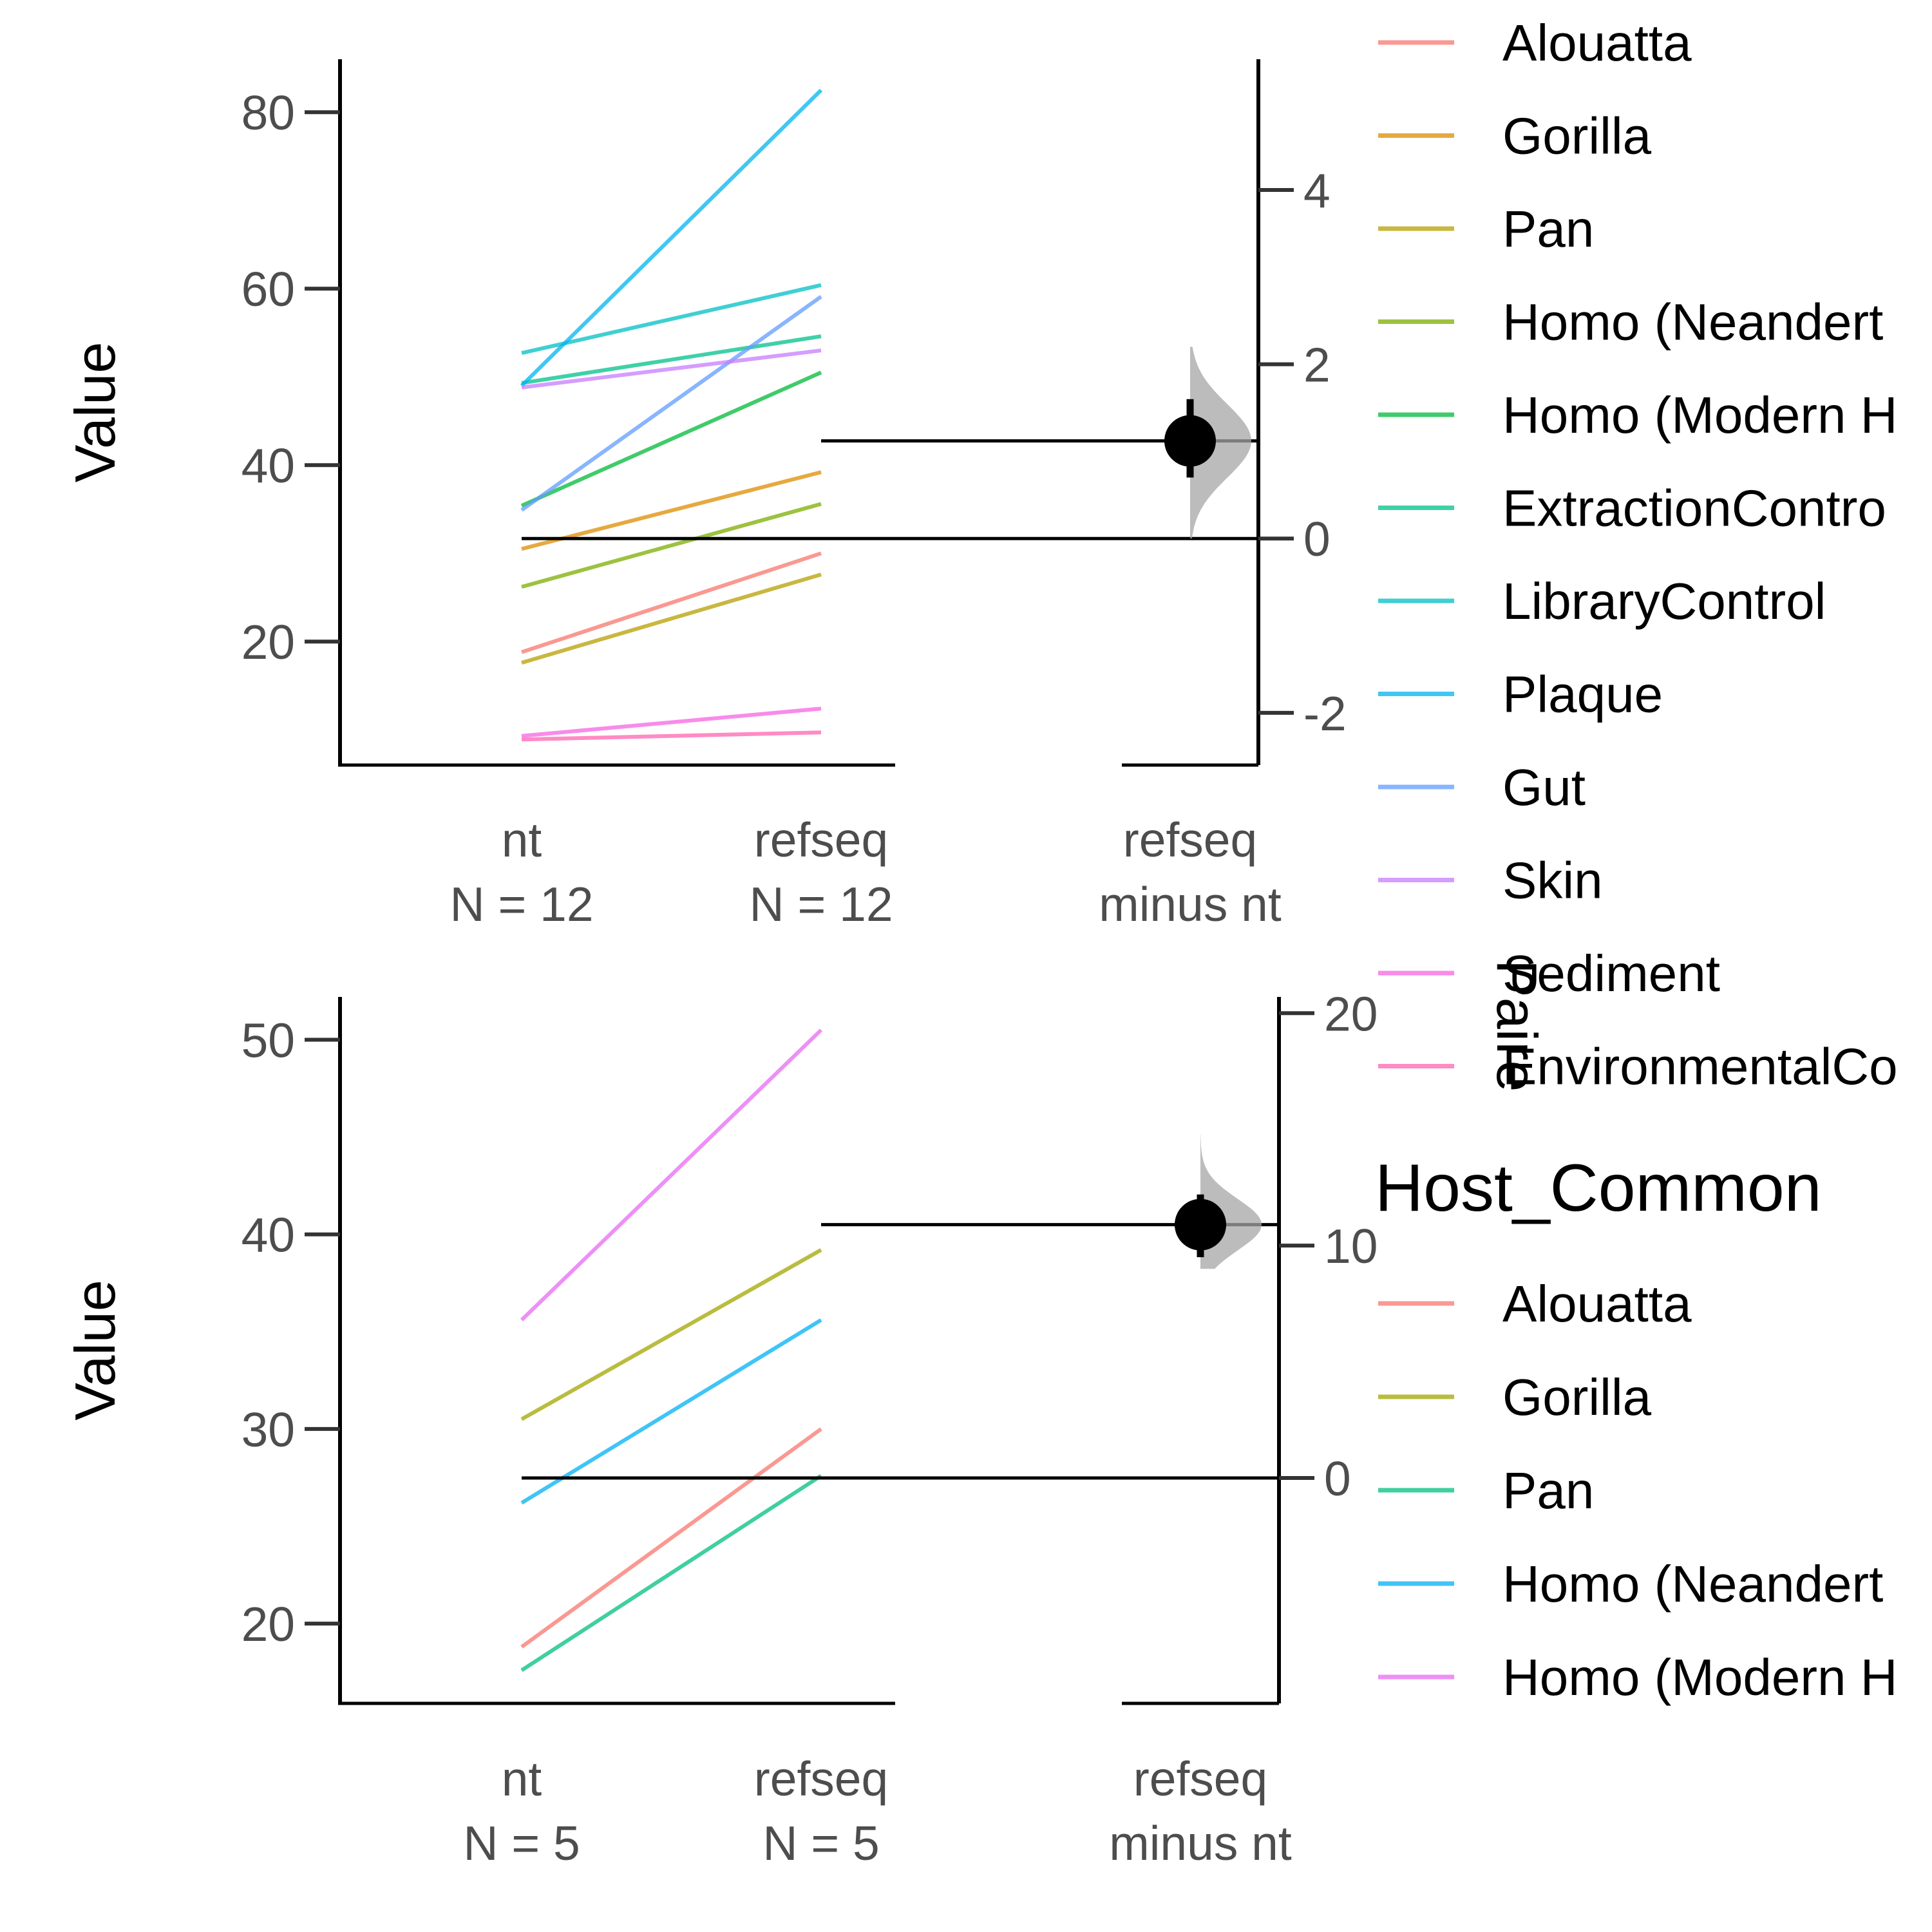 This screenshot has height=1932, width=1932. I want to click on y-tick-label: 60, so click(269, 289).